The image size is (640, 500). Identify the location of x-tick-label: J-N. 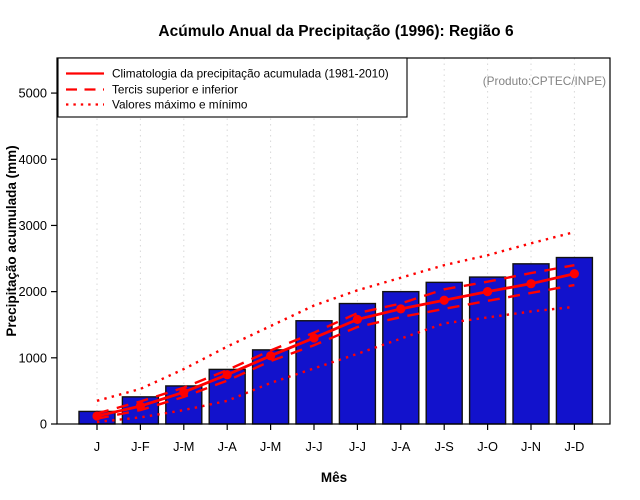
(531, 446).